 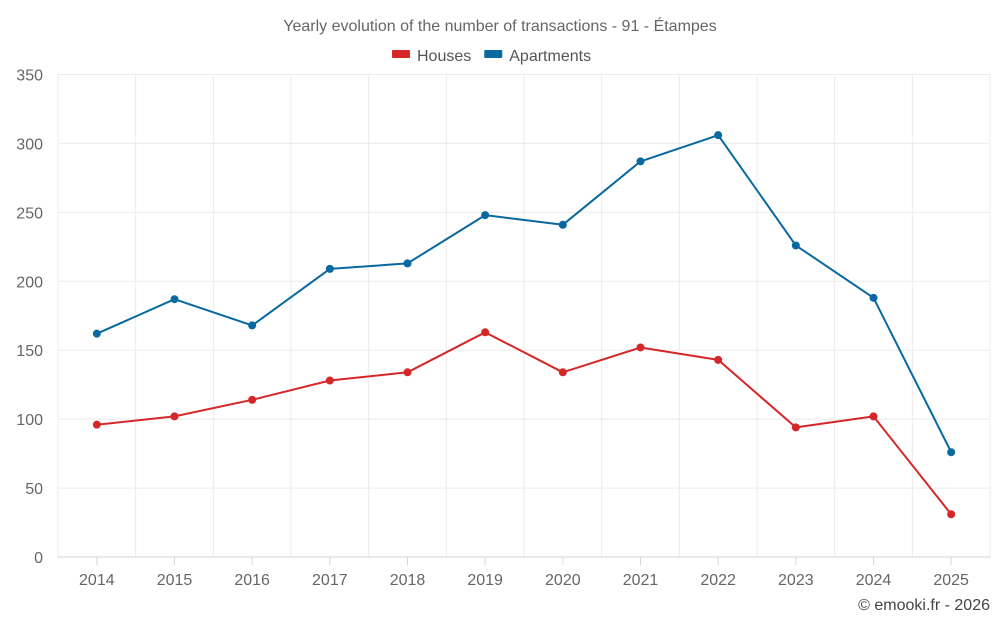 I want to click on x-tick-label: 2018, so click(x=408, y=580).